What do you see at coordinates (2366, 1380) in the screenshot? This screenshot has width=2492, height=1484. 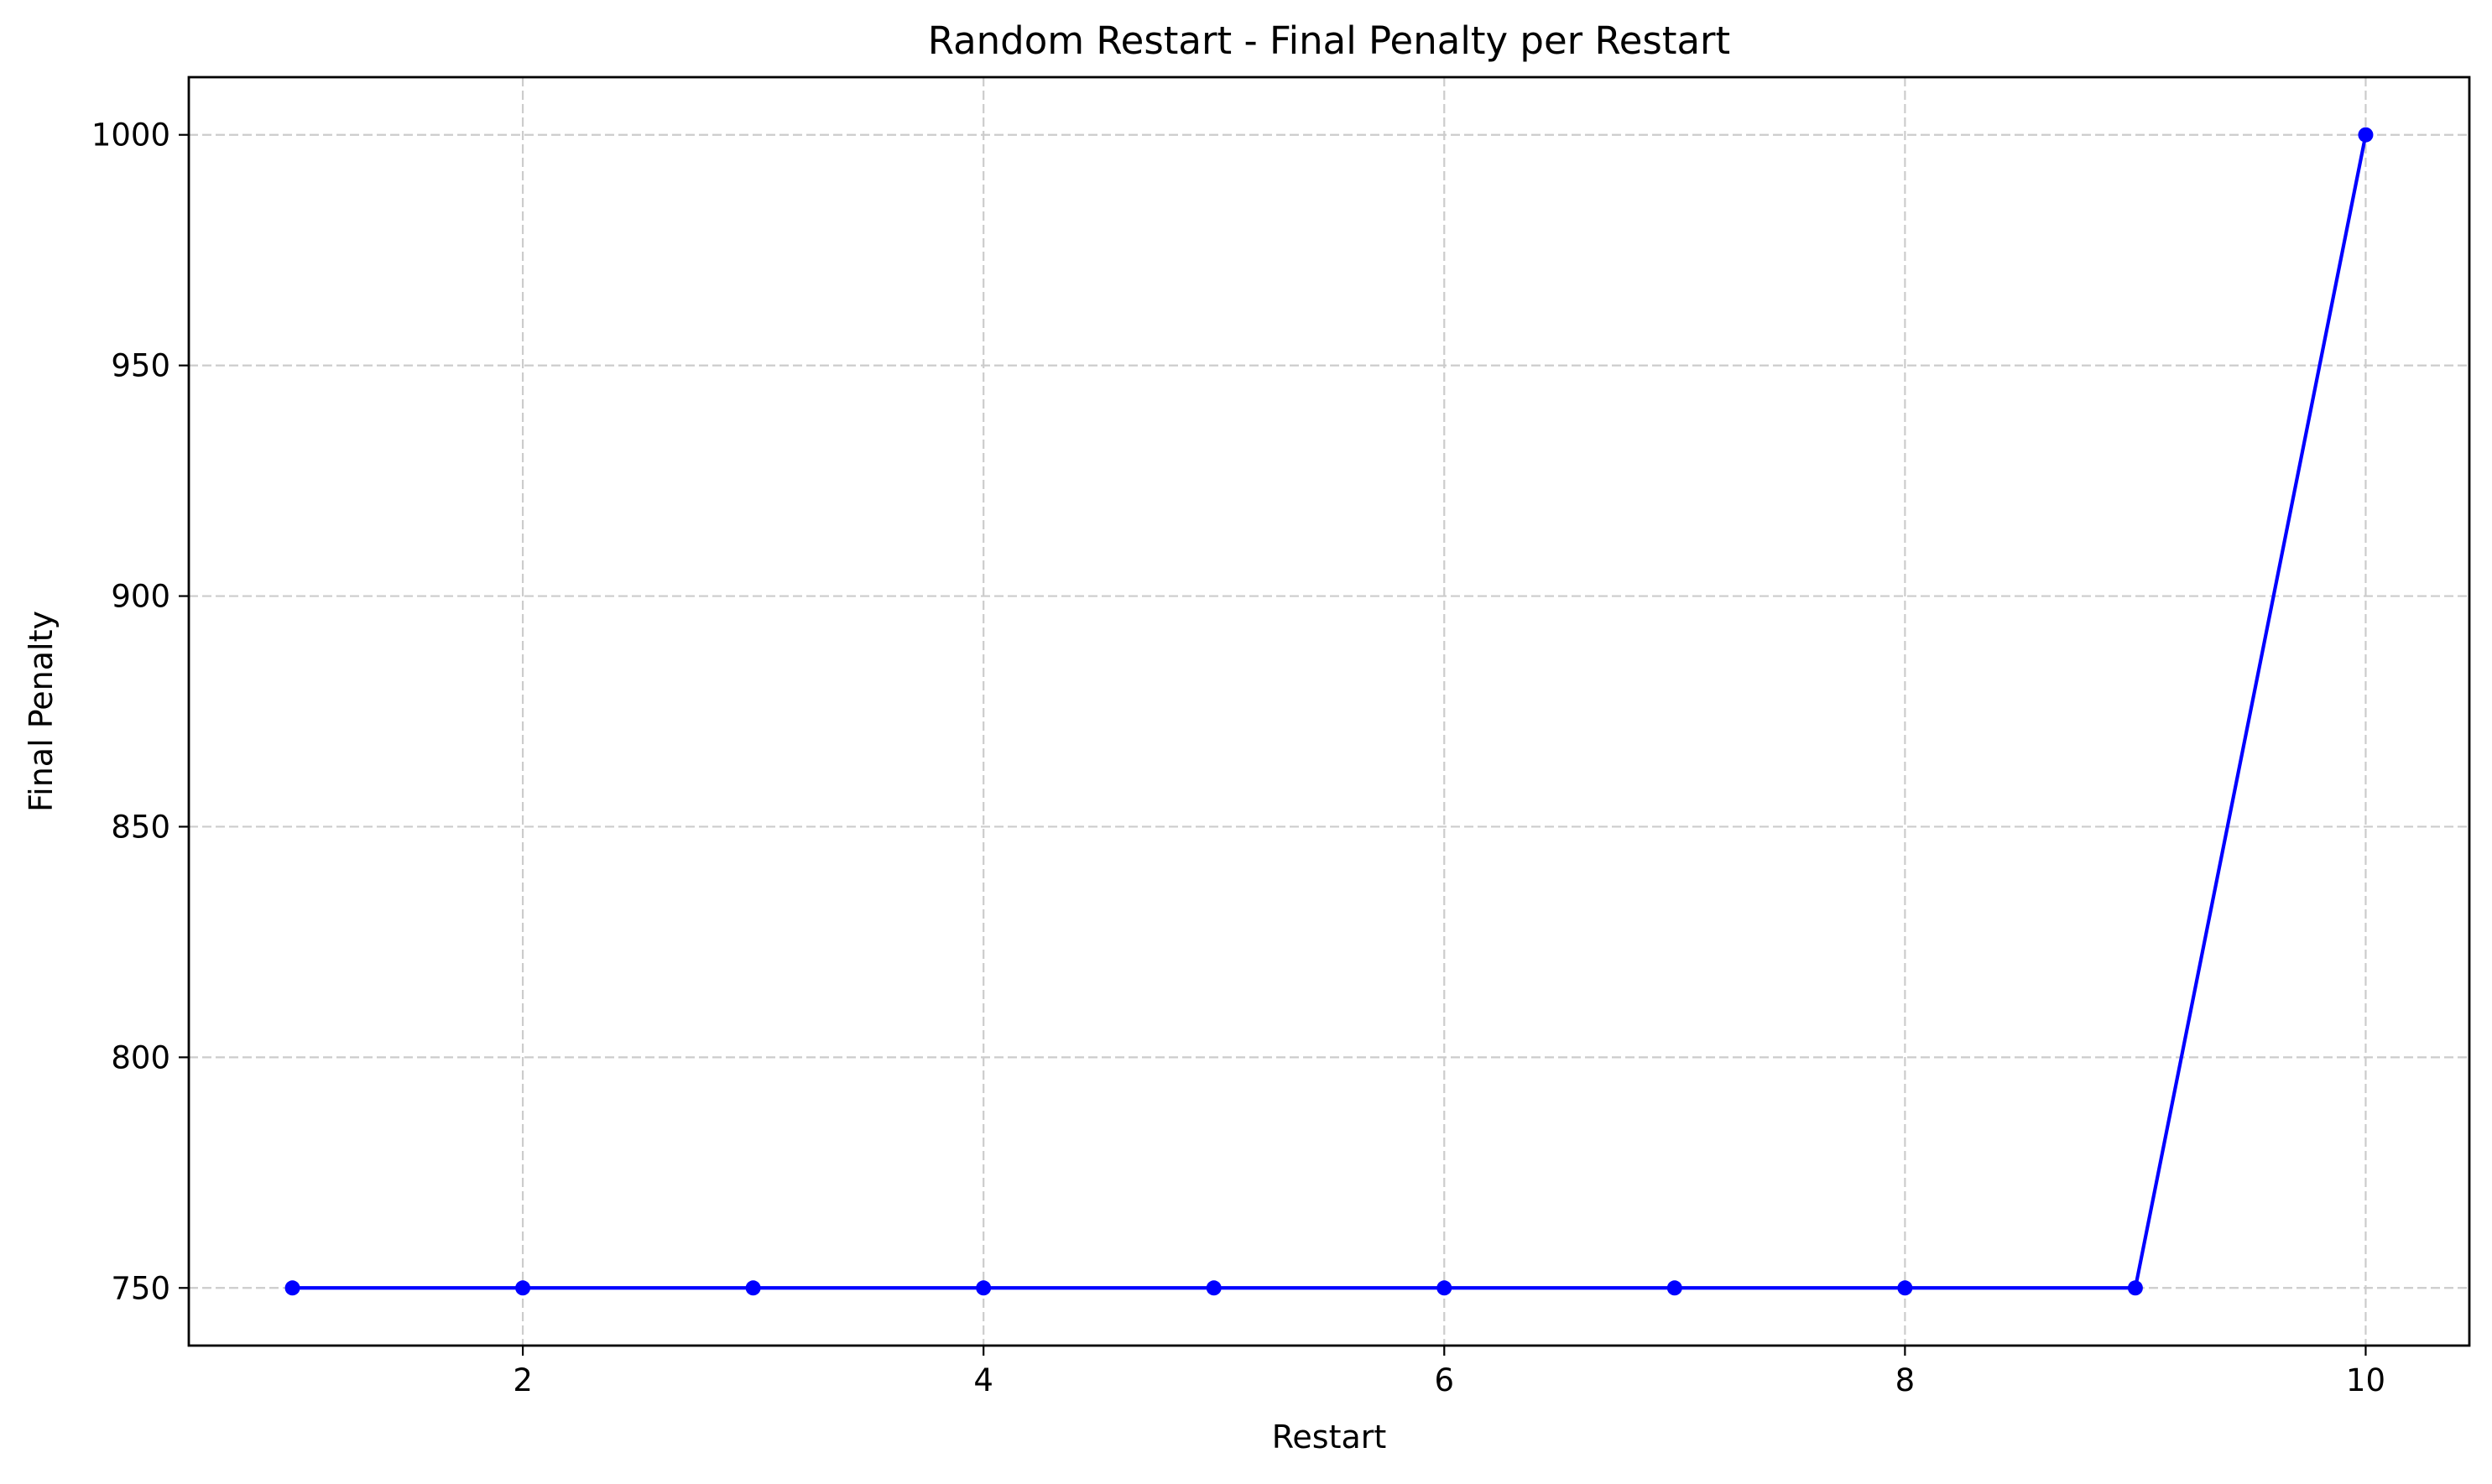 I see `x-tick-label: 10` at bounding box center [2366, 1380].